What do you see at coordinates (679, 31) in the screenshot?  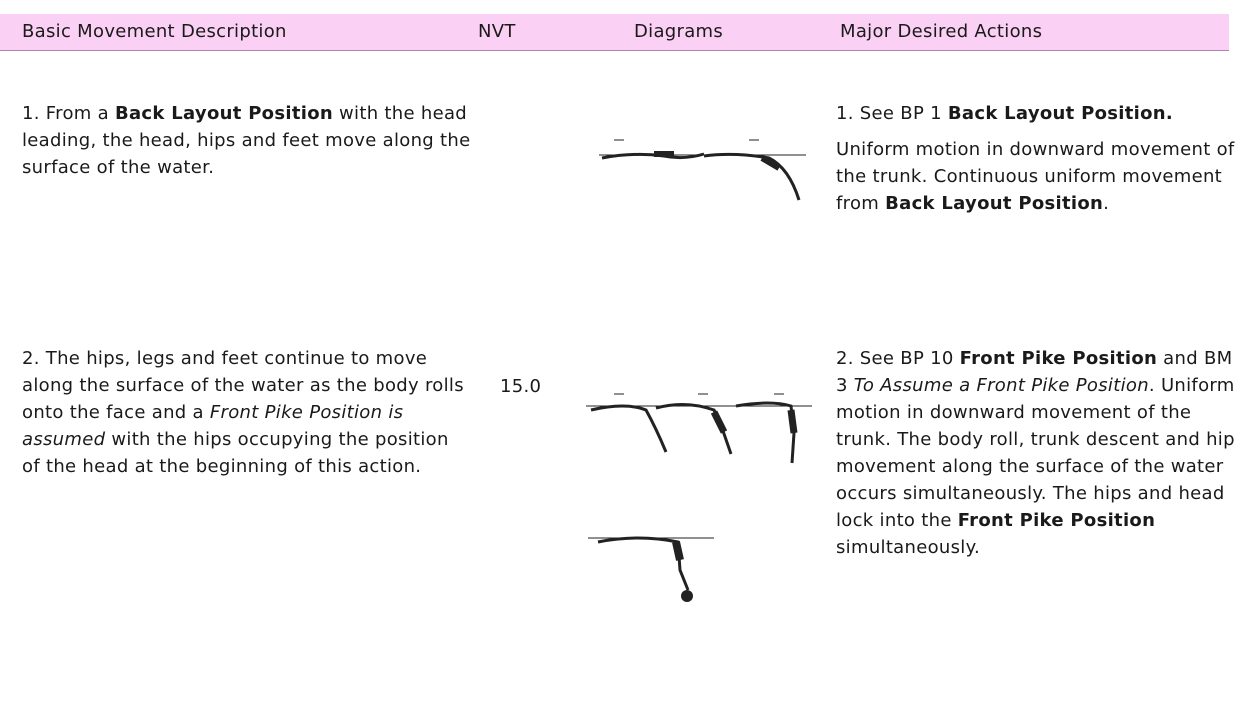 I see `column-header: Diagrams` at bounding box center [679, 31].